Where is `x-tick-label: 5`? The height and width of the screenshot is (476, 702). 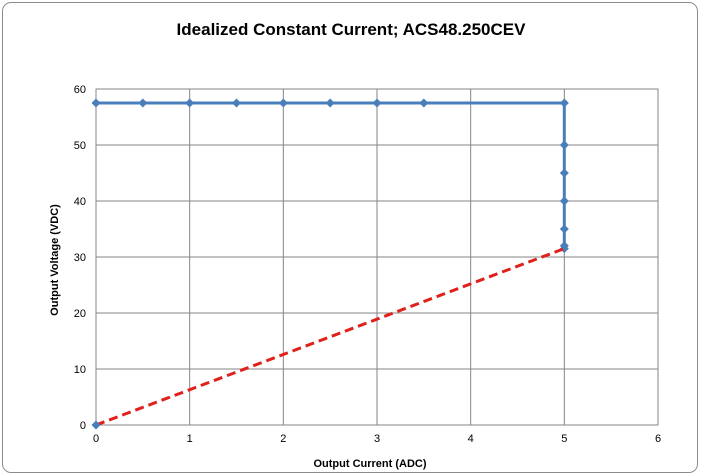
x-tick-label: 5 is located at coordinates (564, 439).